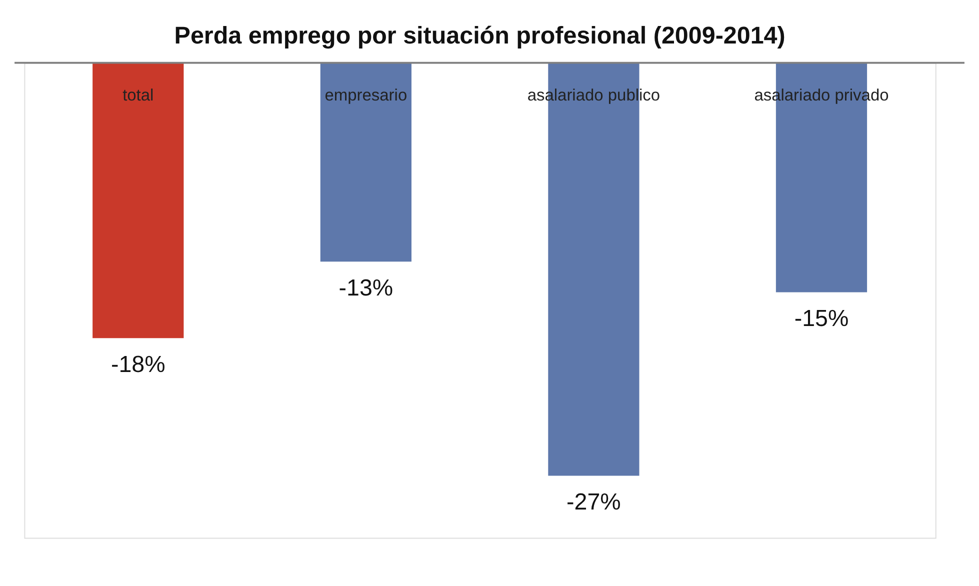  Describe the element at coordinates (138, 95) in the screenshot. I see `x-tick-label: total` at that location.